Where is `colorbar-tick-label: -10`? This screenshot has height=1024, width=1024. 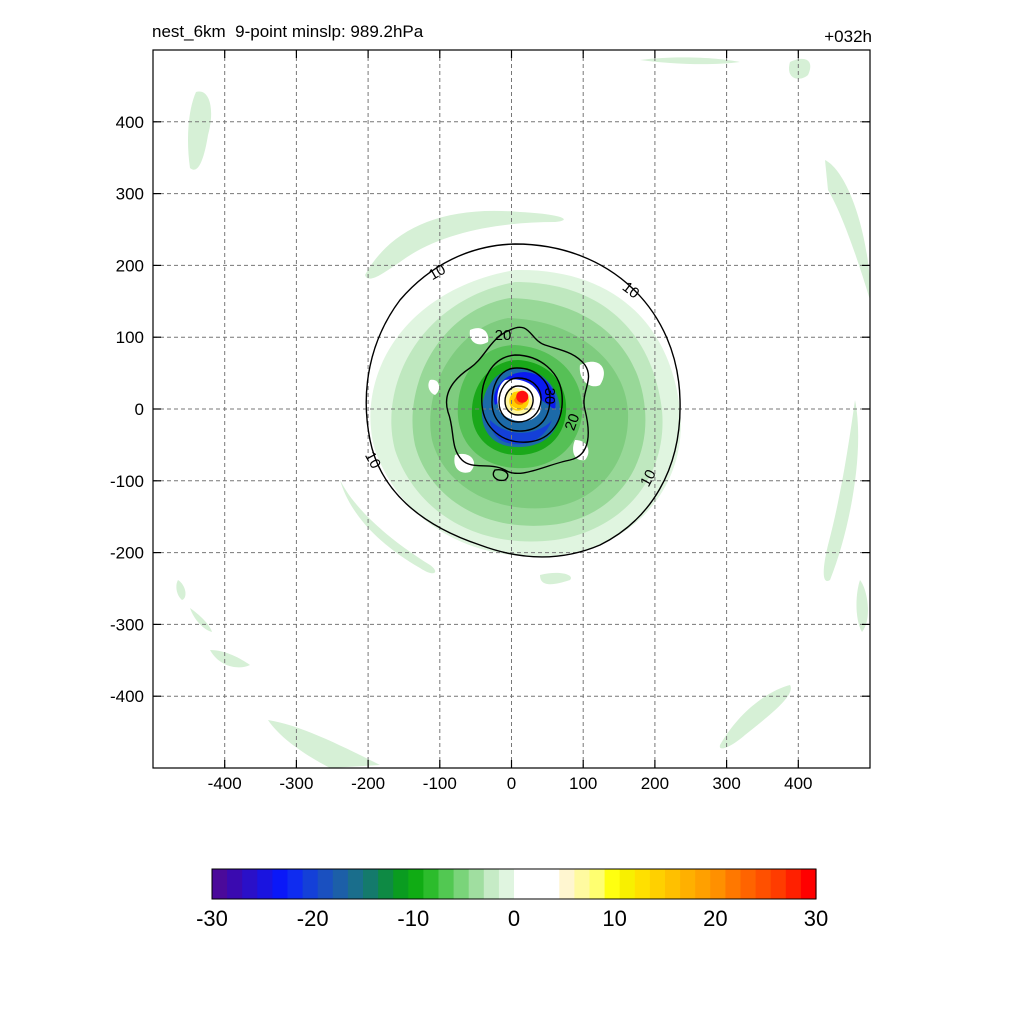
colorbar-tick-label: -10 is located at coordinates (413, 918).